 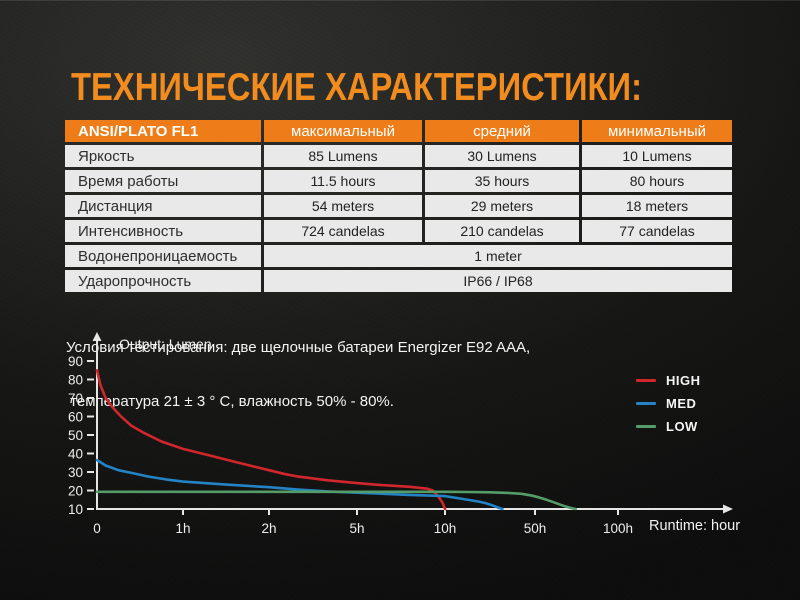 I want to click on y-tick-label: 50, so click(x=75, y=435).